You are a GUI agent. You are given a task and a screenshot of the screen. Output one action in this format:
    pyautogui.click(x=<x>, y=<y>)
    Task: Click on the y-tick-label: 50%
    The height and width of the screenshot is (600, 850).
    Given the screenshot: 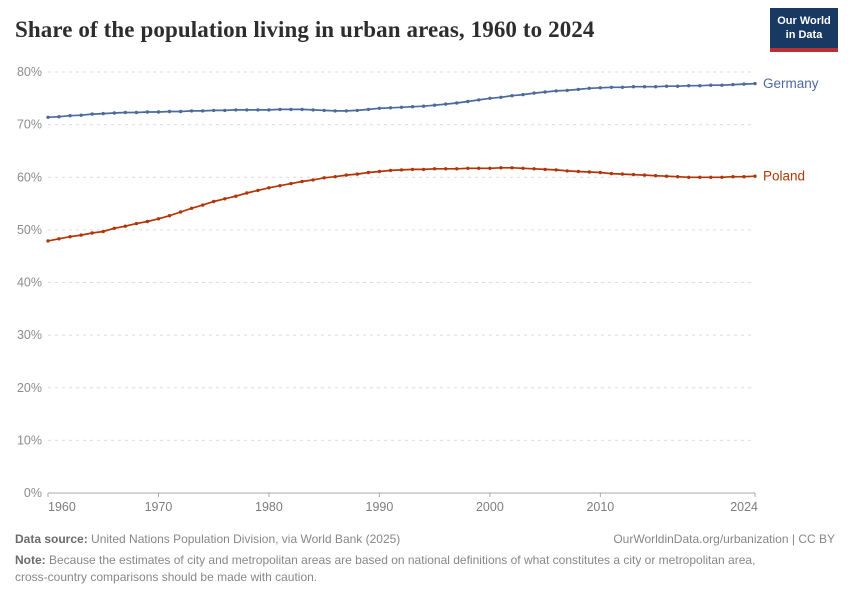 What is the action you would take?
    pyautogui.click(x=29, y=230)
    